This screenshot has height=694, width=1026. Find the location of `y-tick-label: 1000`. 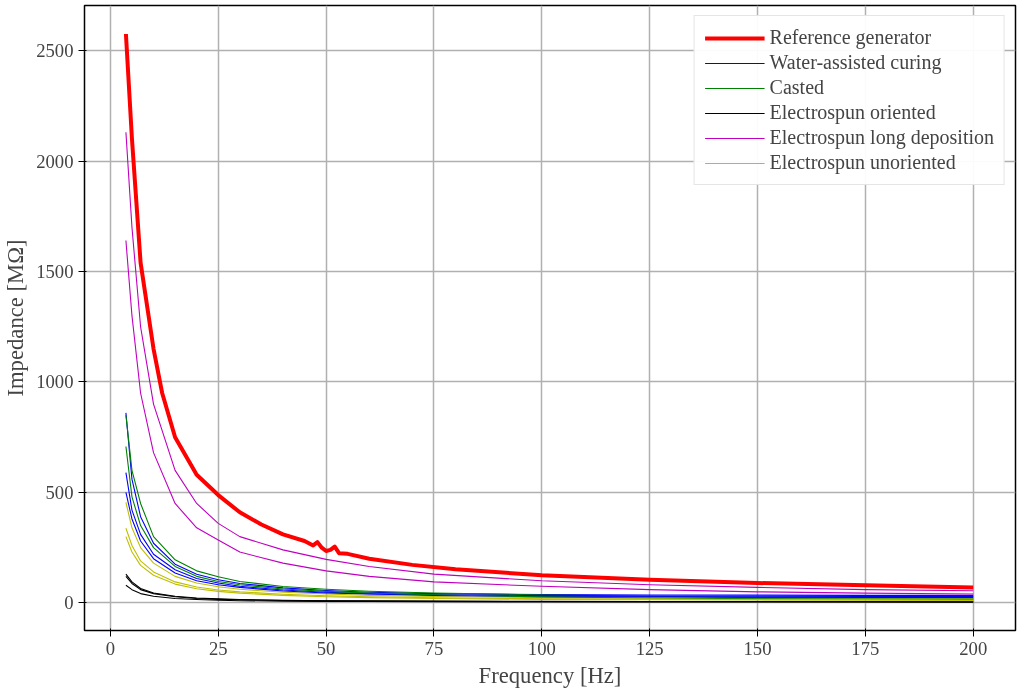

y-tick-label: 1000 is located at coordinates (55, 382).